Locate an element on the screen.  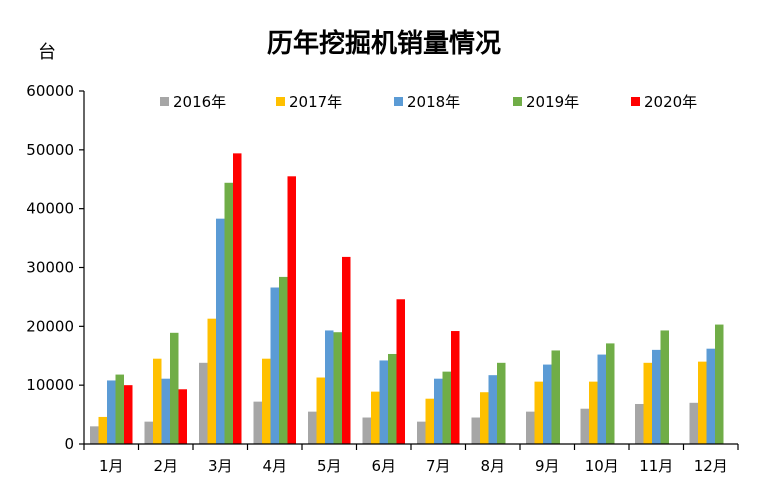
x-tick-label: 4月 is located at coordinates (274, 466).